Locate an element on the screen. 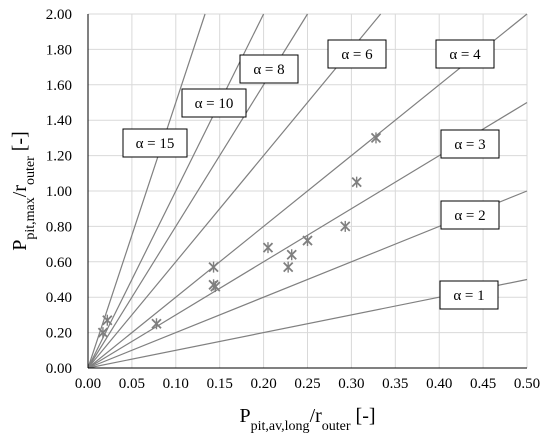  annotation-alpha-10: α = 10 is located at coordinates (214, 103).